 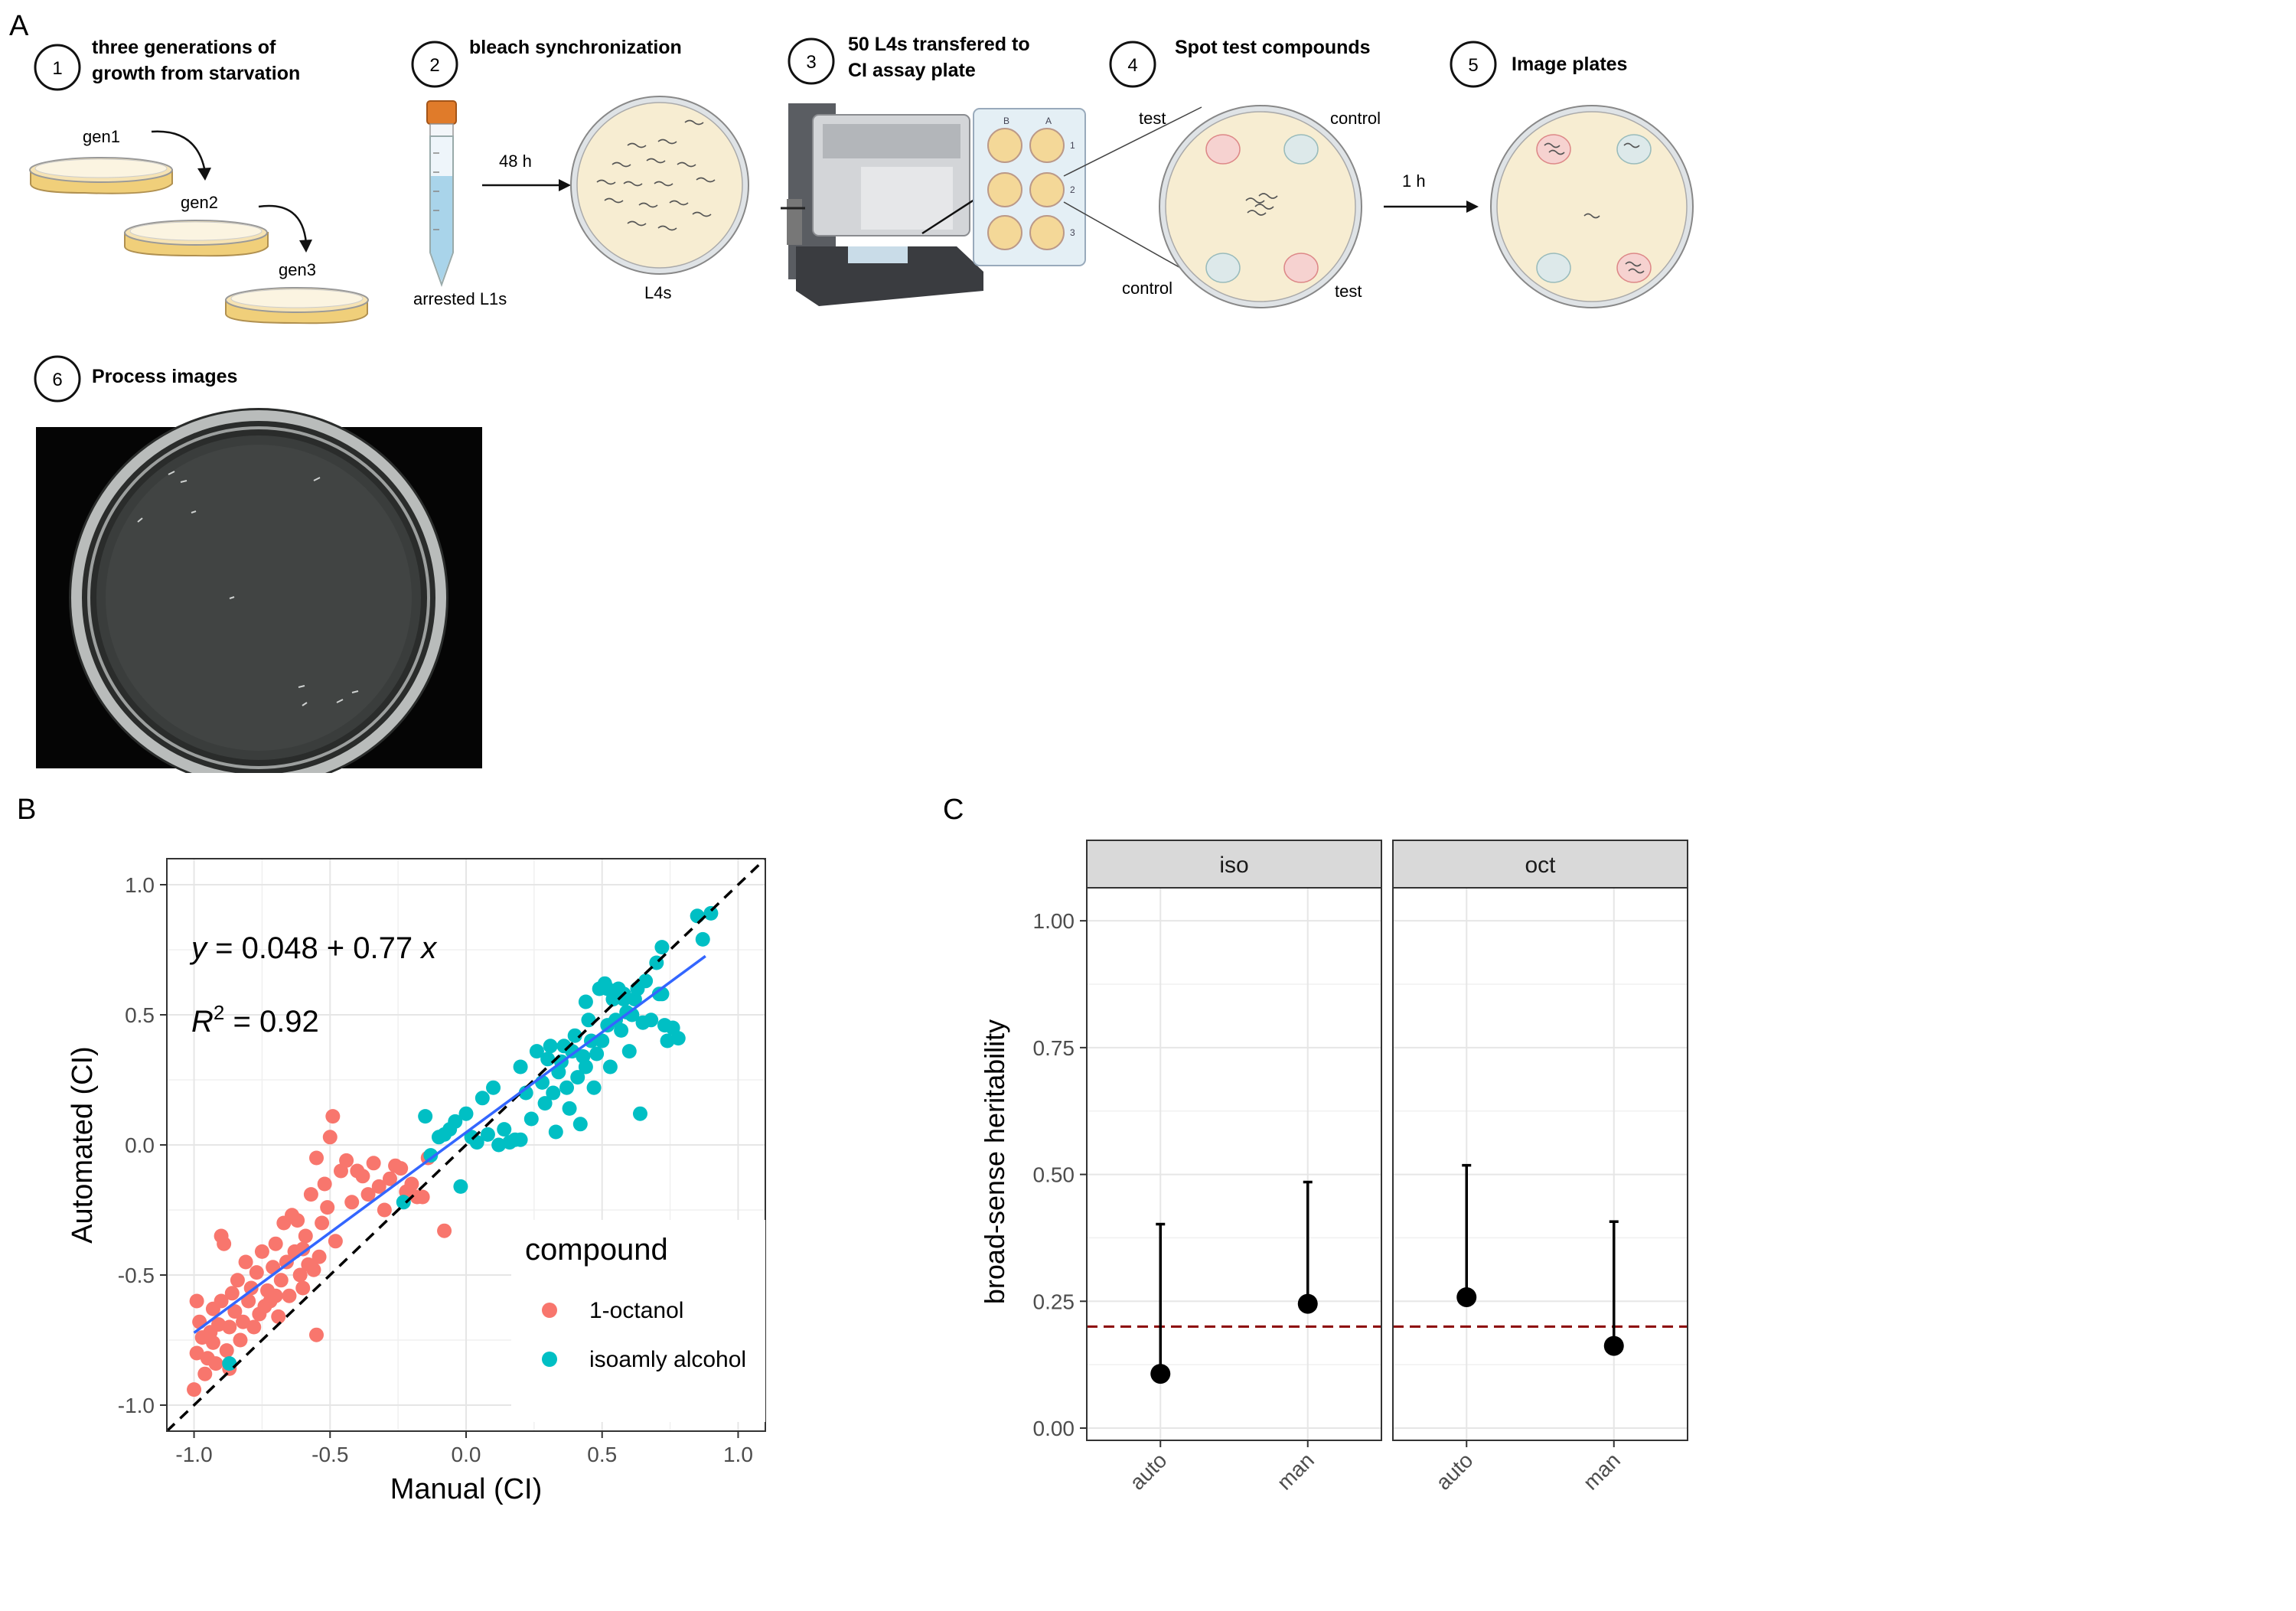 What do you see at coordinates (428, 948) in the screenshot?
I see `fit-equation-x: x` at bounding box center [428, 948].